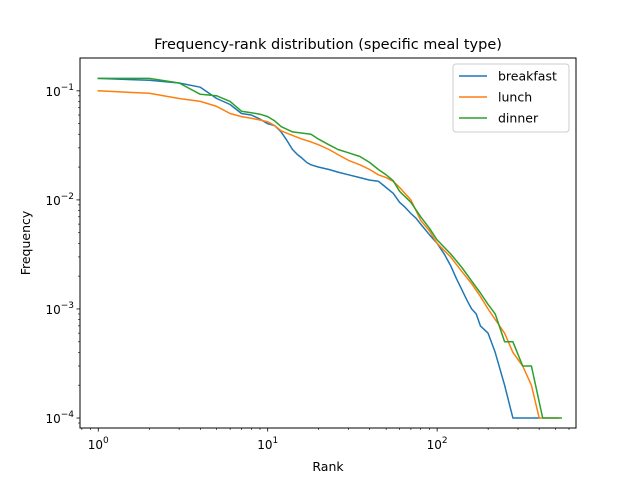 This screenshot has width=640, height=480. What do you see at coordinates (518, 118) in the screenshot?
I see `legend-label-dinner: dinner` at bounding box center [518, 118].